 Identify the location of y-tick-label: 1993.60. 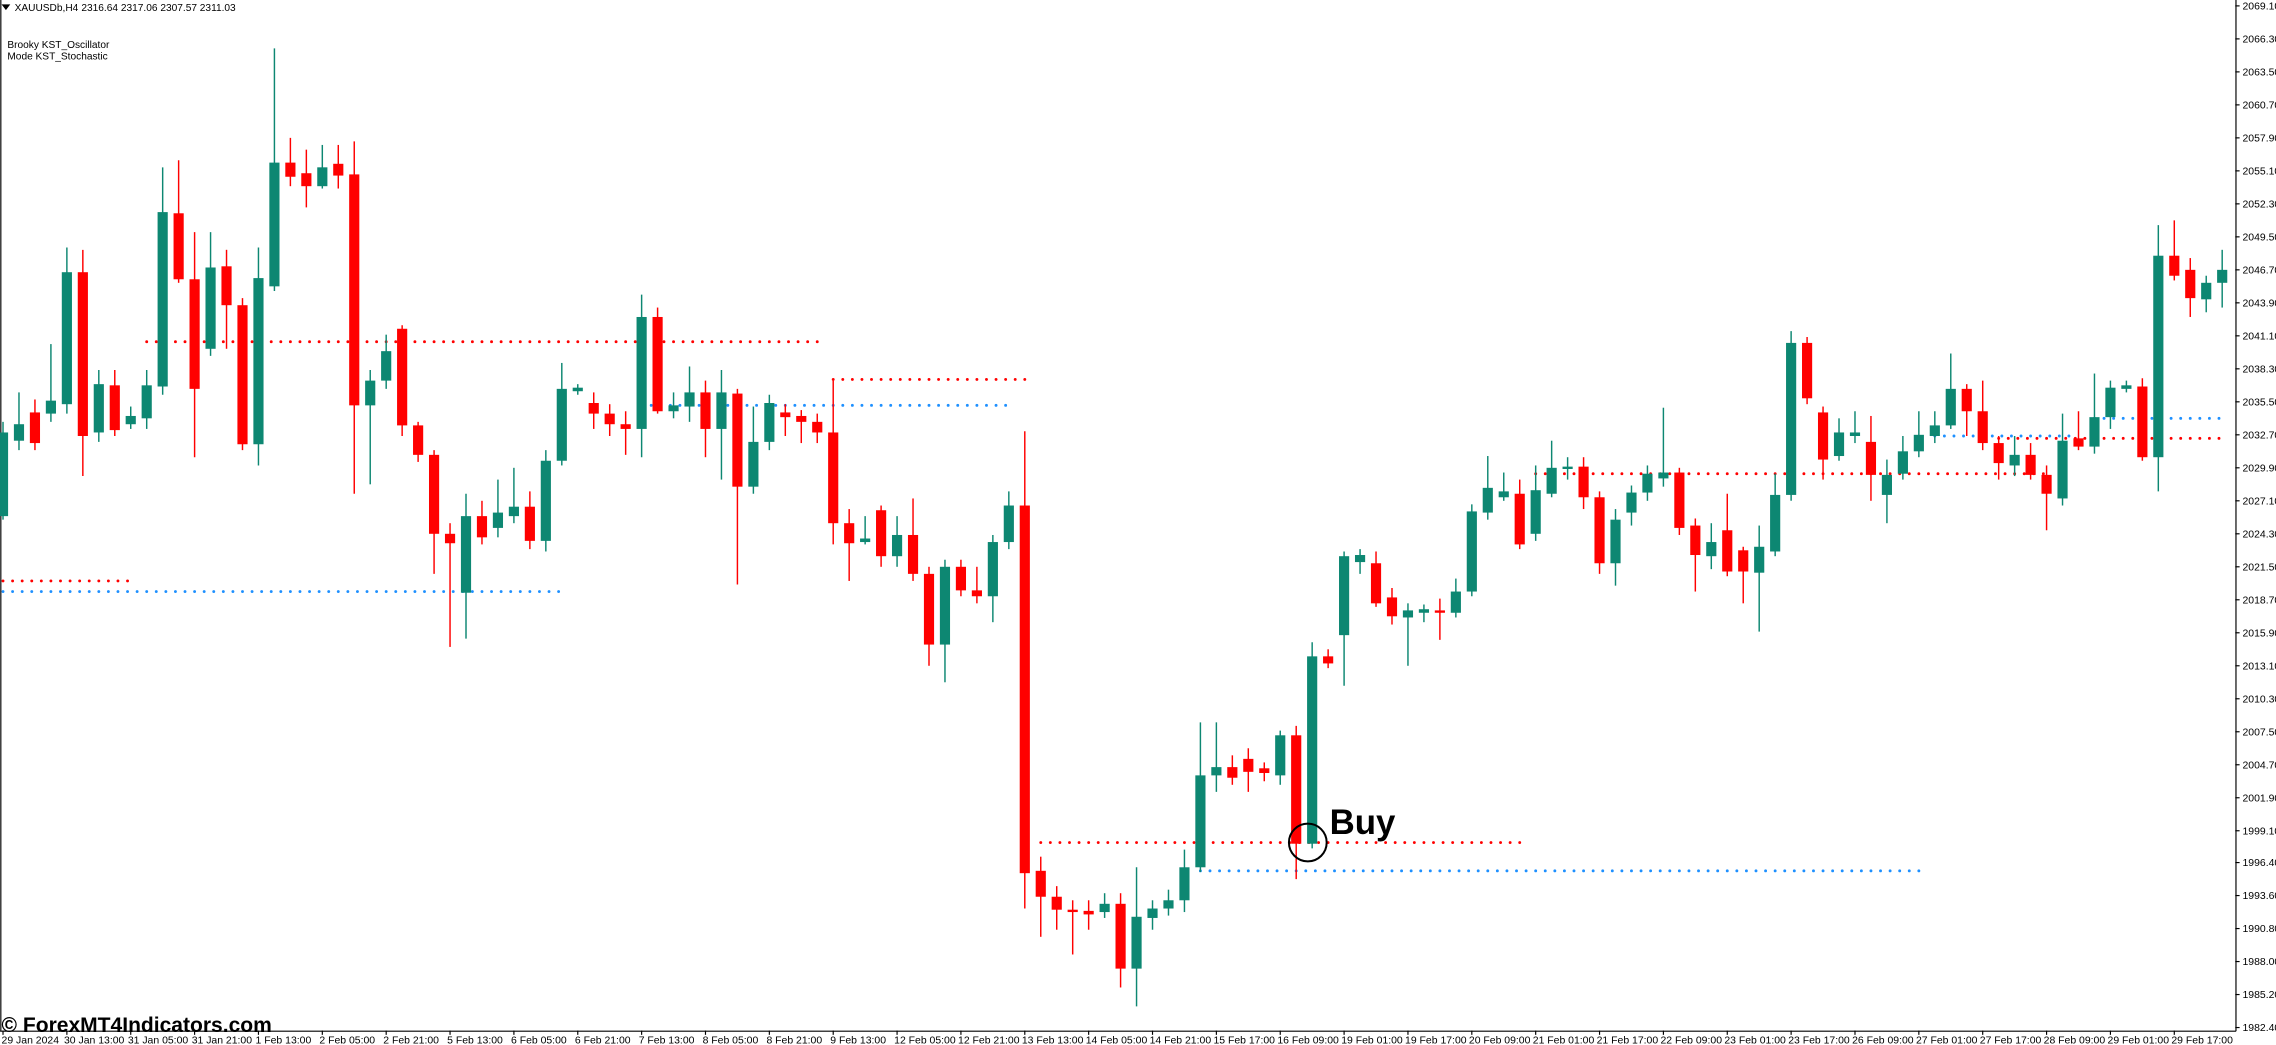
(2259, 896).